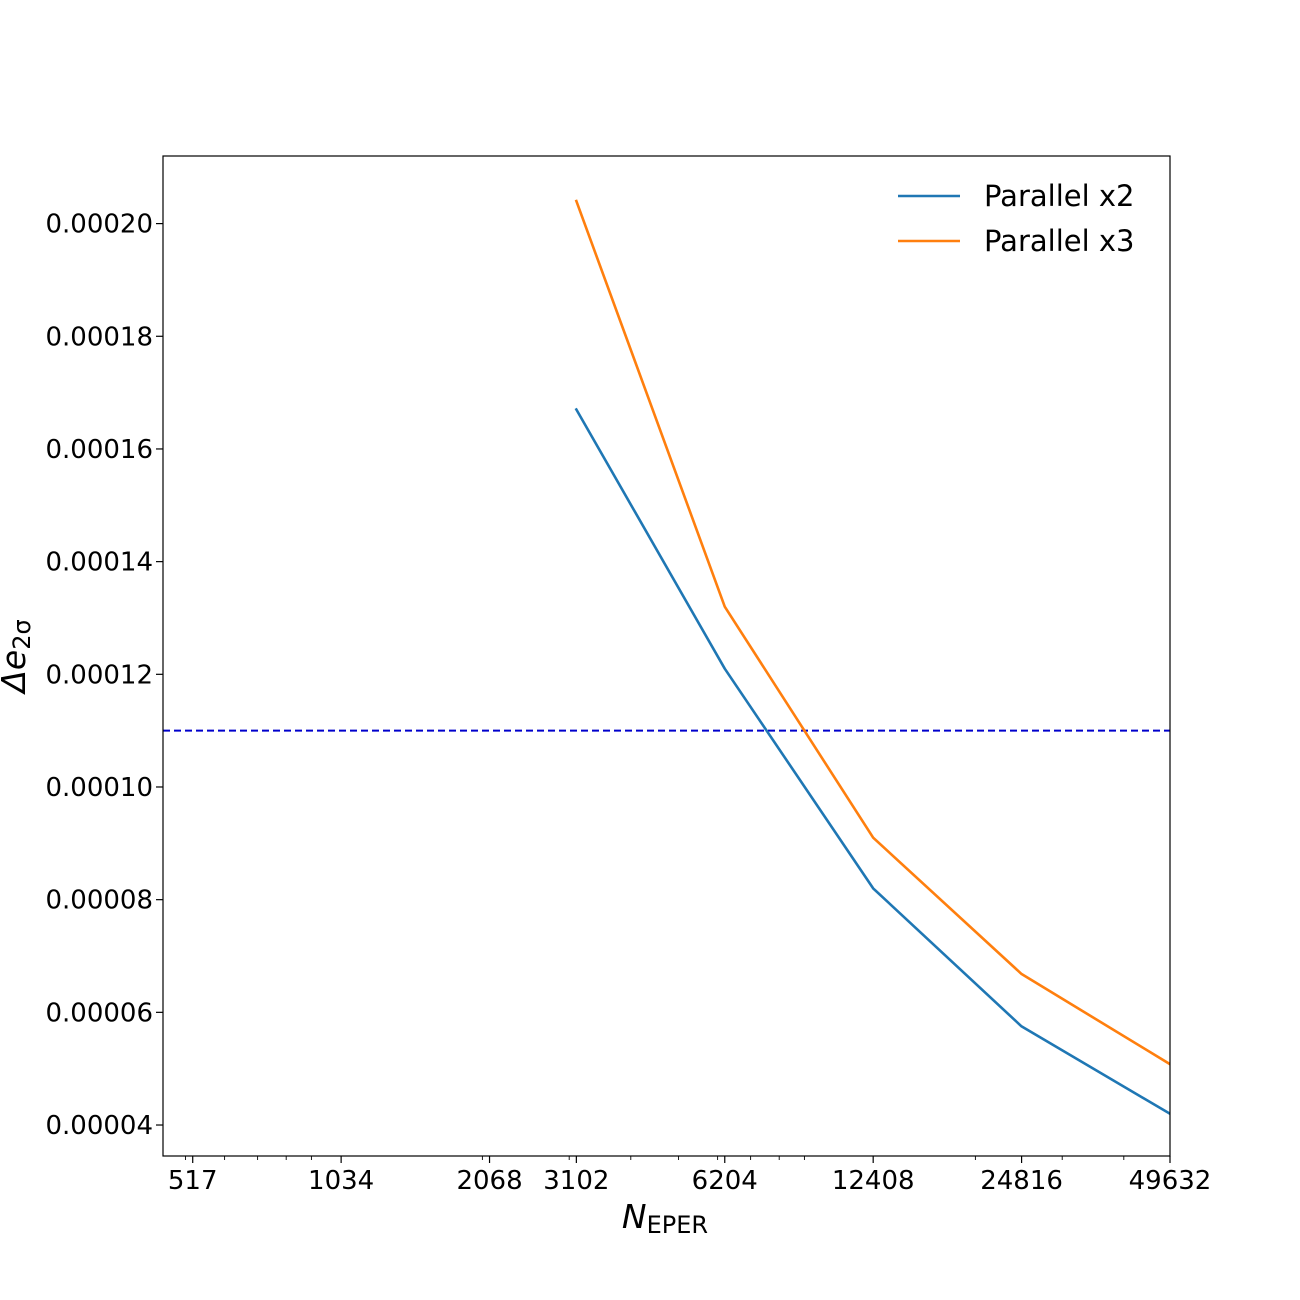  What do you see at coordinates (1170, 1181) in the screenshot?
I see `x-tick-label: 49632` at bounding box center [1170, 1181].